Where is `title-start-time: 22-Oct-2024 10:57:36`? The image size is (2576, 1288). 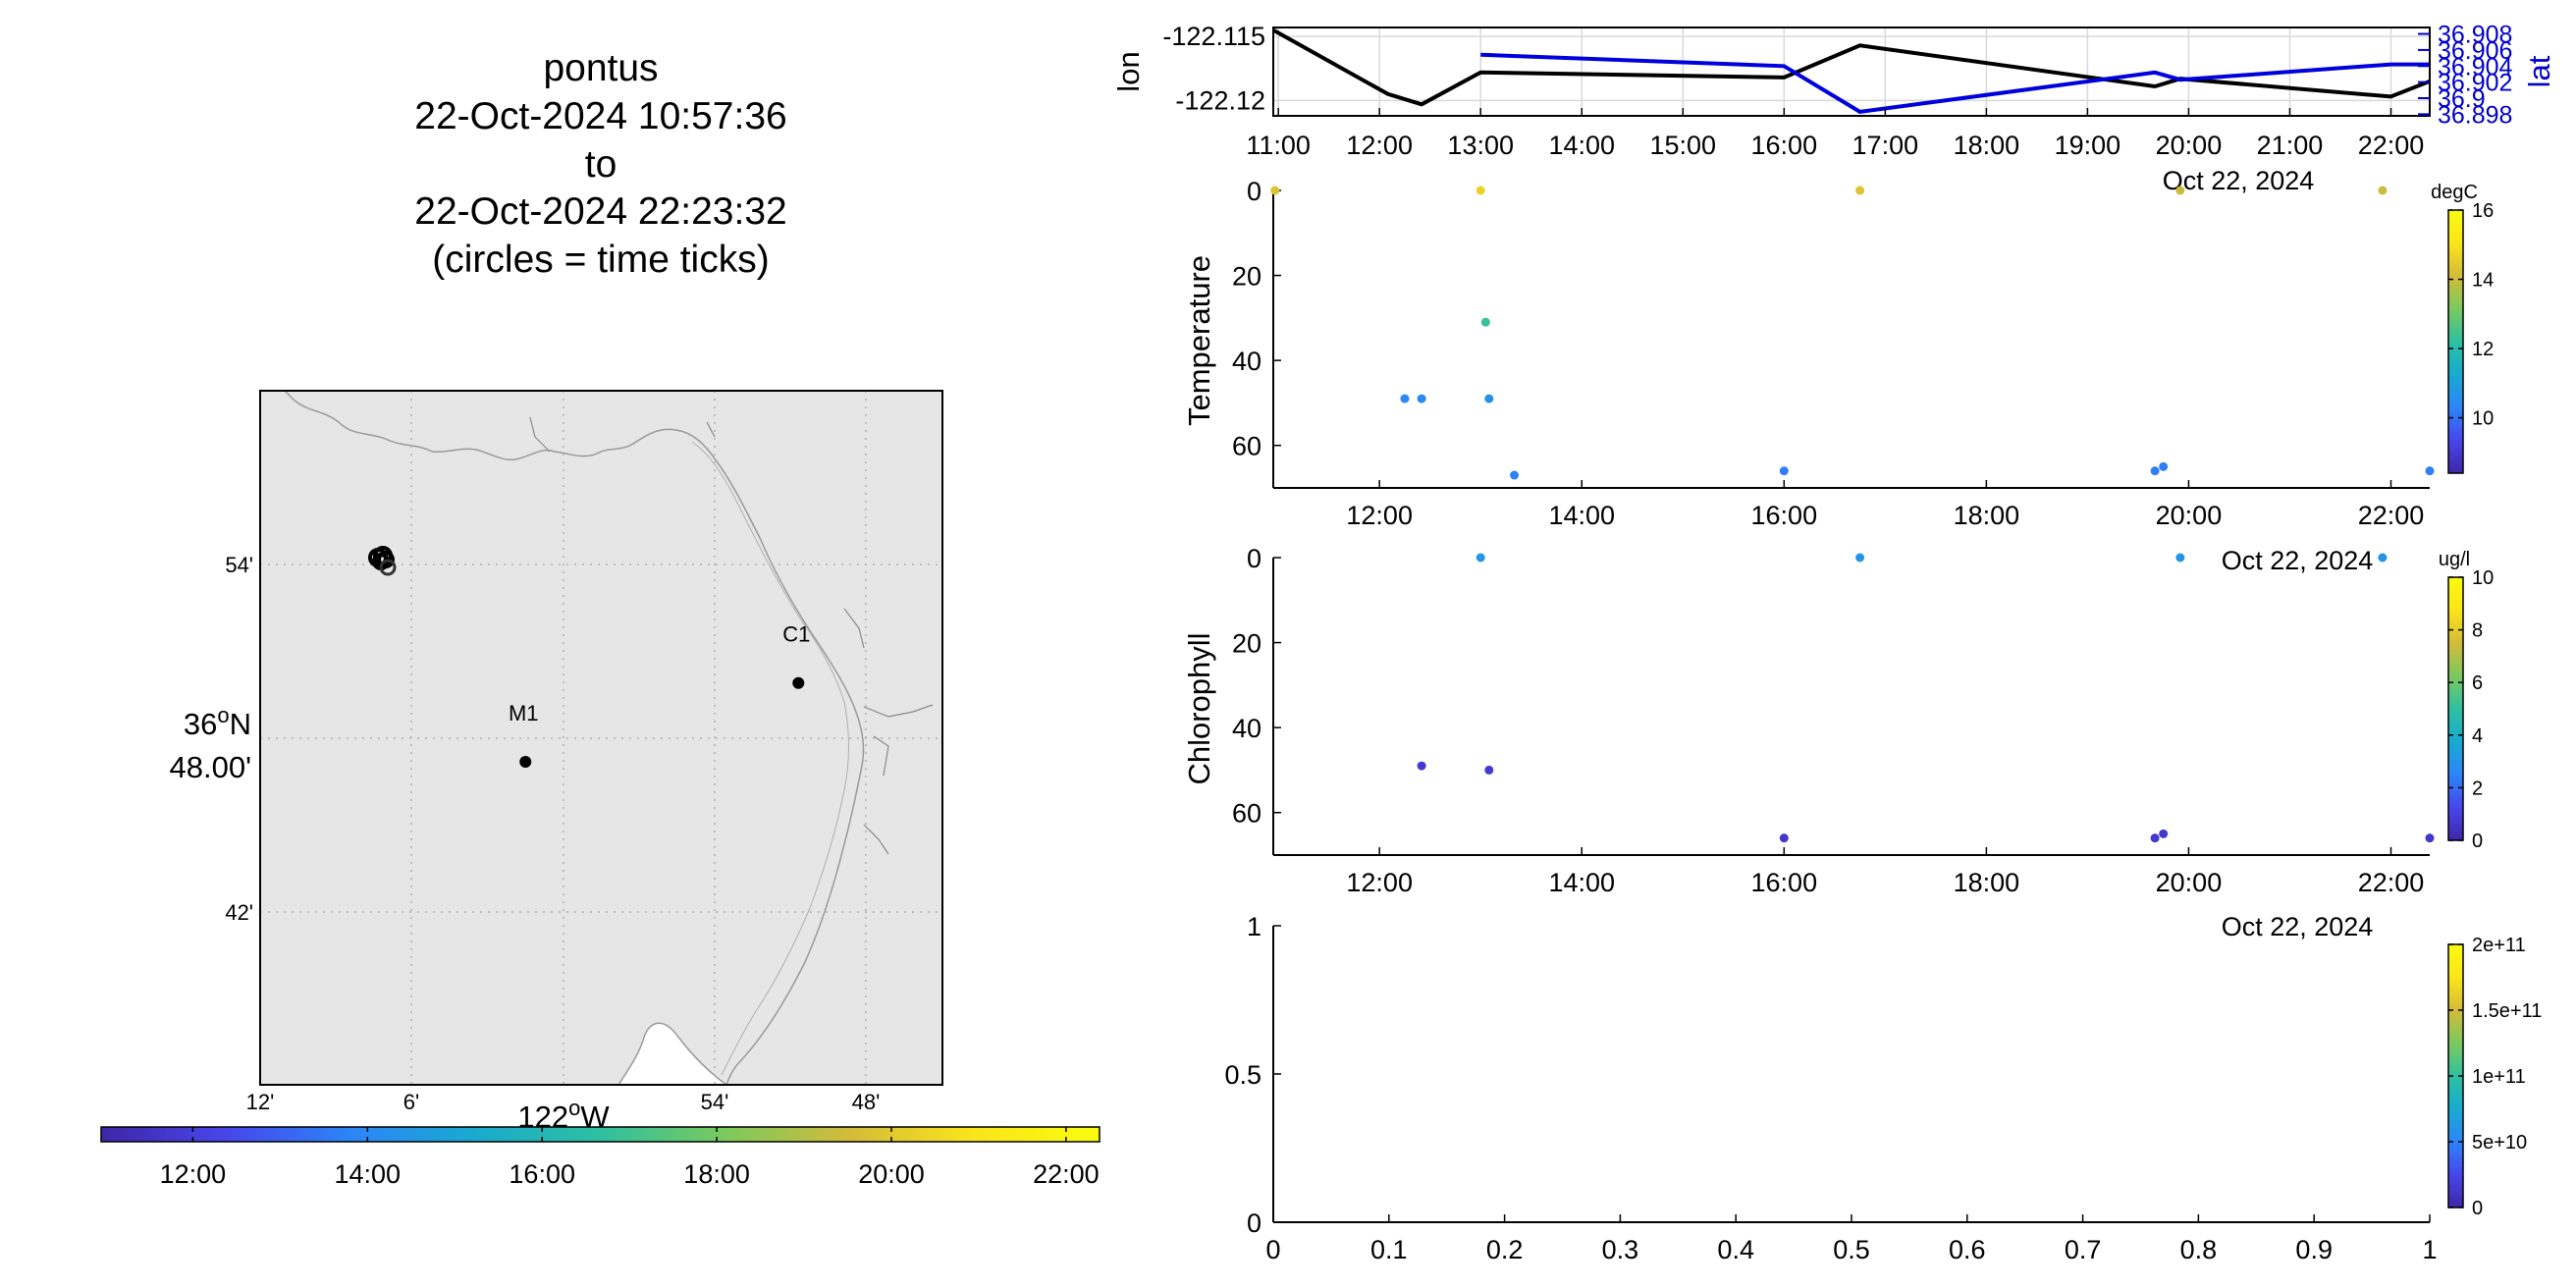 title-start-time: 22-Oct-2024 10:57:36 is located at coordinates (600, 116).